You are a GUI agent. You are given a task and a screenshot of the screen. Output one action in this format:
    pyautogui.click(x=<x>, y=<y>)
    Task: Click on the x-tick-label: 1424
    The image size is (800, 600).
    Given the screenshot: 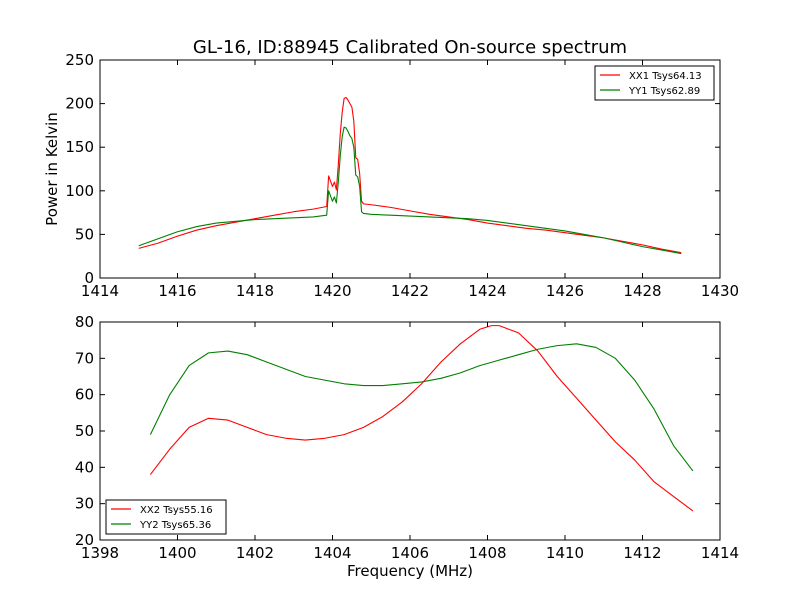 What is the action you would take?
    pyautogui.click(x=487, y=291)
    